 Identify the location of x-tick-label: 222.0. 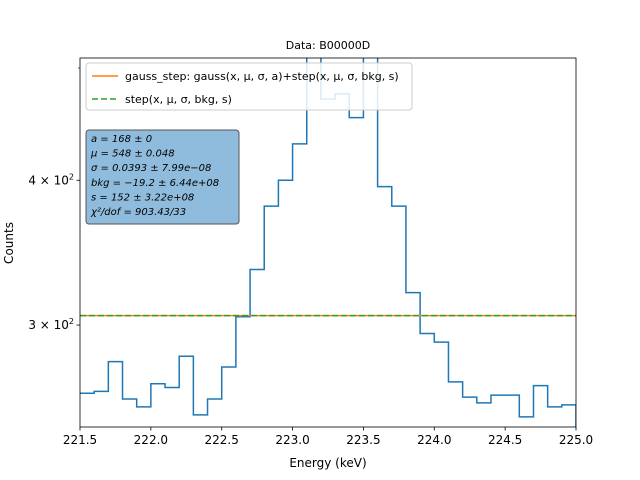
(151, 440).